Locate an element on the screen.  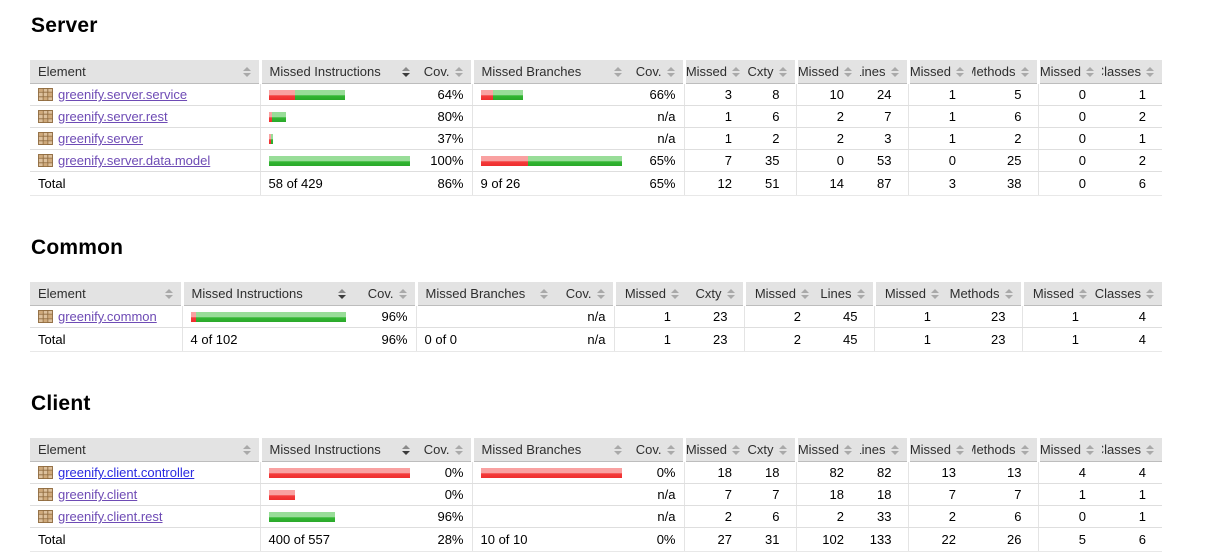
metric-cell: 3 is located at coordinates (884, 138).